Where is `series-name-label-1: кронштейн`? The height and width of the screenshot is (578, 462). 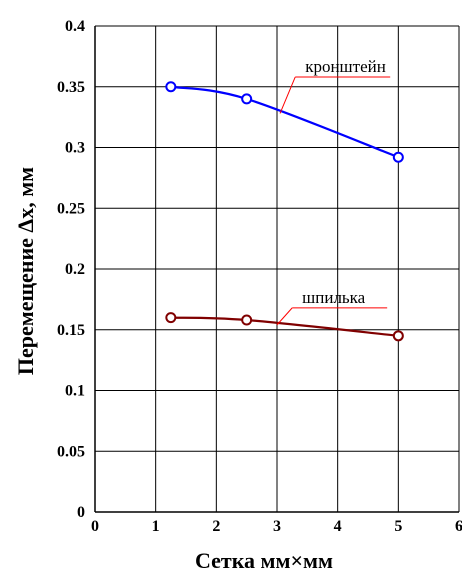 series-name-label-1: кронштейн is located at coordinates (345, 66).